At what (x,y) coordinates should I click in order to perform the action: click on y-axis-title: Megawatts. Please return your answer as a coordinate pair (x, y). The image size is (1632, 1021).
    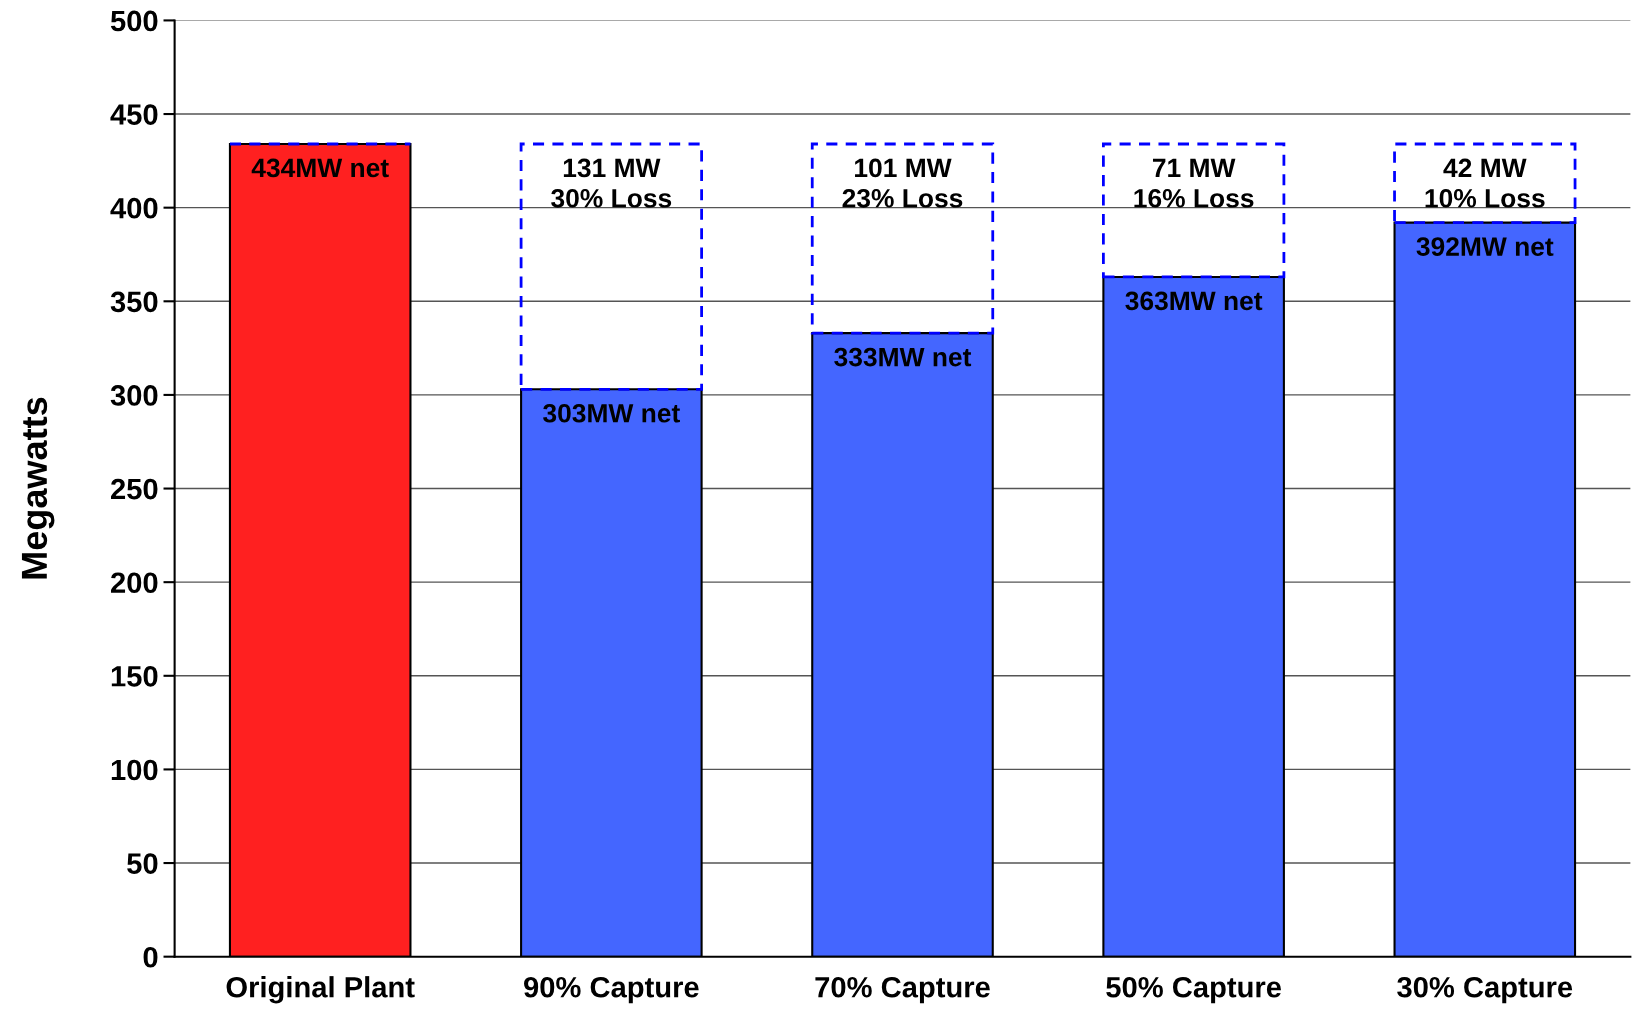
    Looking at the image, I should click on (38, 488).